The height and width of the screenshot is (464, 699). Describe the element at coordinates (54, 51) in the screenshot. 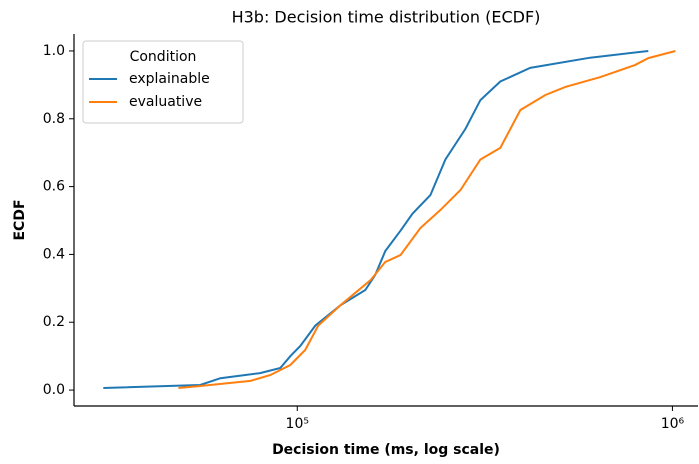

I see `y-tick-label: 1.0` at that location.